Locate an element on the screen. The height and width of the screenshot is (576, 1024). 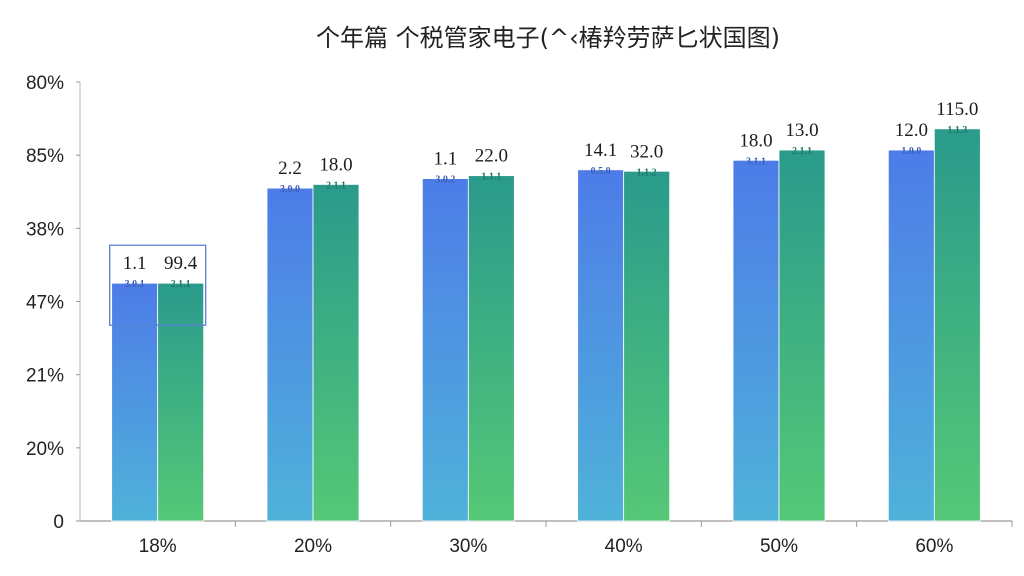
bar-sublabel: 1.1.2 is located at coordinates (647, 172).